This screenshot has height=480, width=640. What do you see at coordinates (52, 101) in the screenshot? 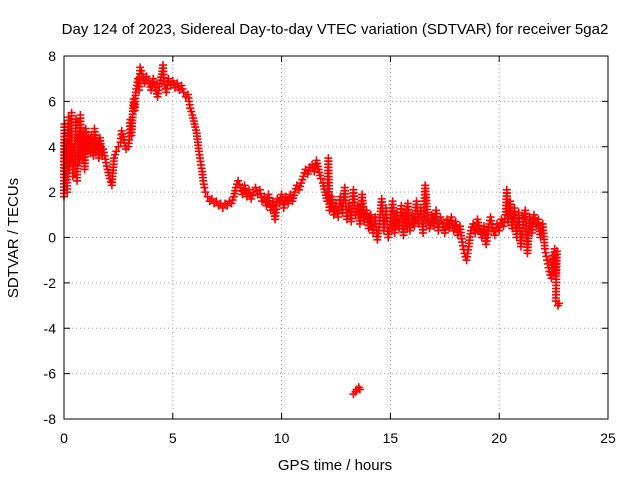
I see `y-tick-label: 6` at bounding box center [52, 101].